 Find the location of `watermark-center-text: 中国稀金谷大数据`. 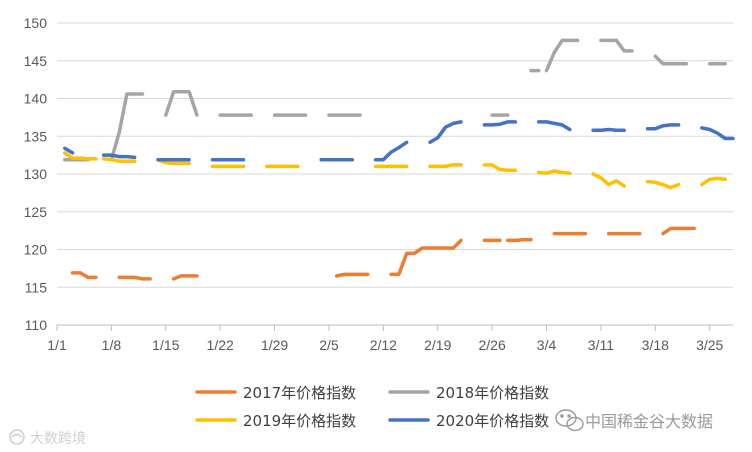

watermark-center-text: 中国稀金谷大数据 is located at coordinates (649, 421).